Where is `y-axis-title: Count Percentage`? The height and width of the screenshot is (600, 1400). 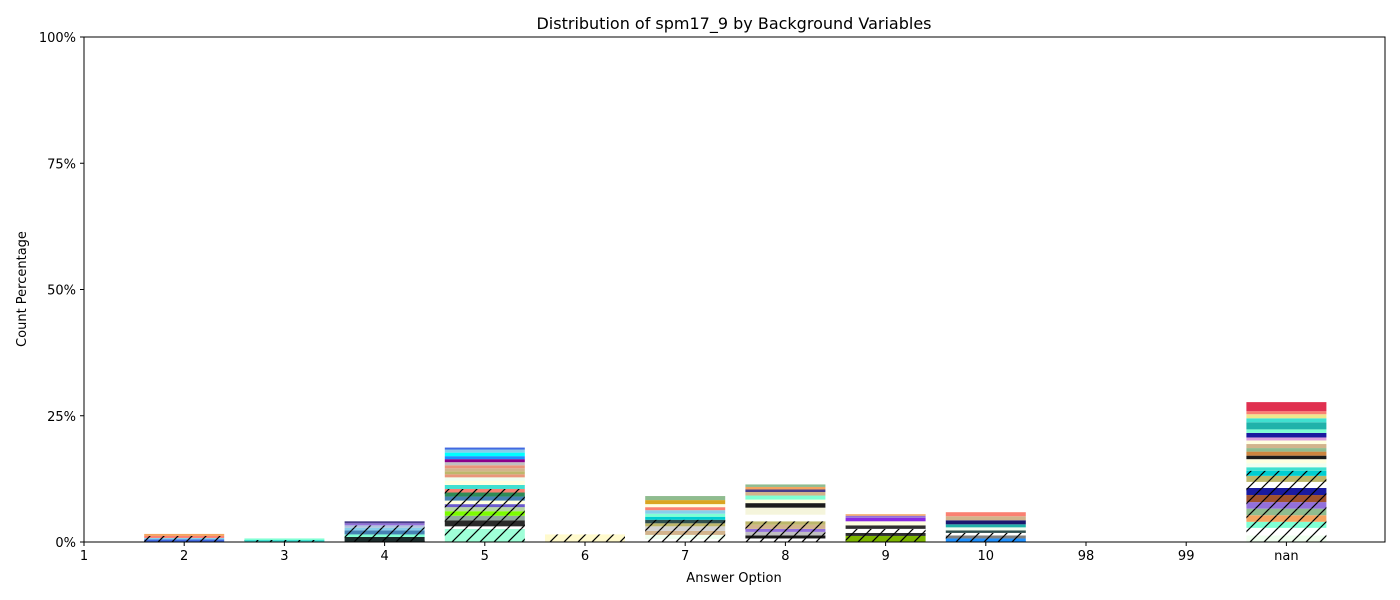 y-axis-title: Count Percentage is located at coordinates (22, 289).